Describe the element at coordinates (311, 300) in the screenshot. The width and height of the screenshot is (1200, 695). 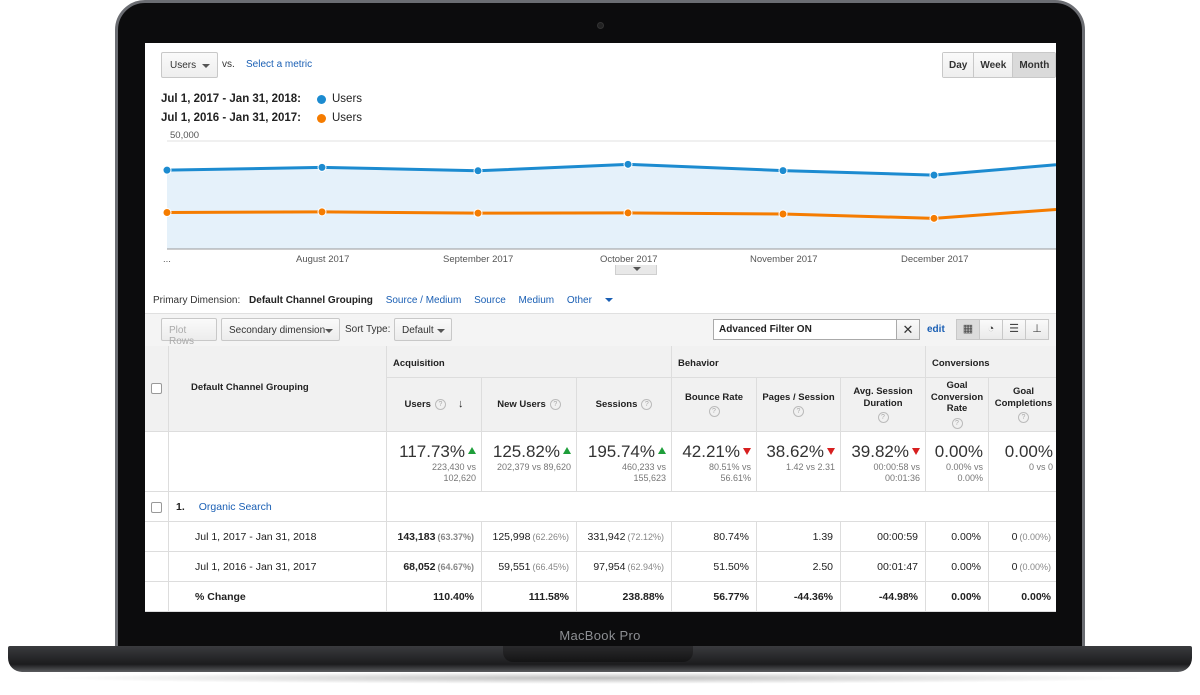
I see `dimension-selected: Default Channel Grouping` at that location.